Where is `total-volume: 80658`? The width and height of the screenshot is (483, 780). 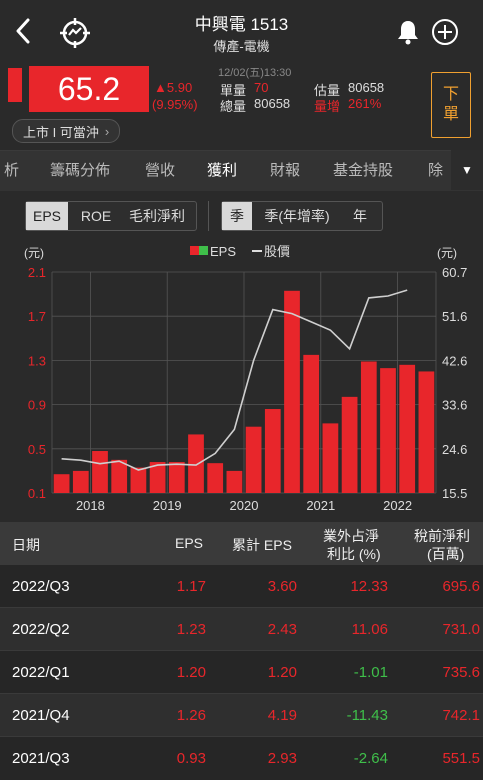 total-volume: 80658 is located at coordinates (272, 103).